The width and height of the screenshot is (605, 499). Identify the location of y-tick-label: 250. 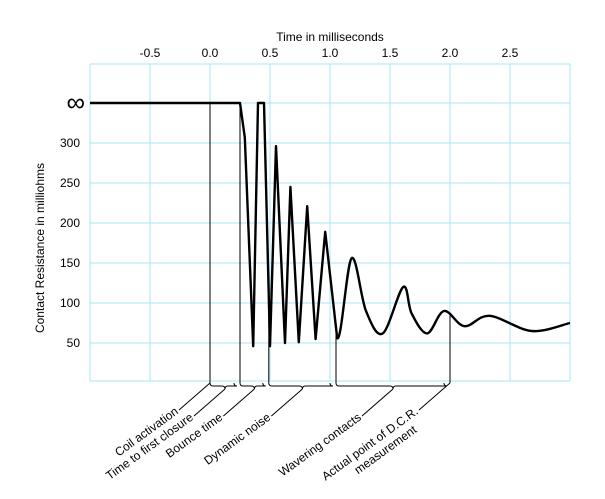
(70, 183).